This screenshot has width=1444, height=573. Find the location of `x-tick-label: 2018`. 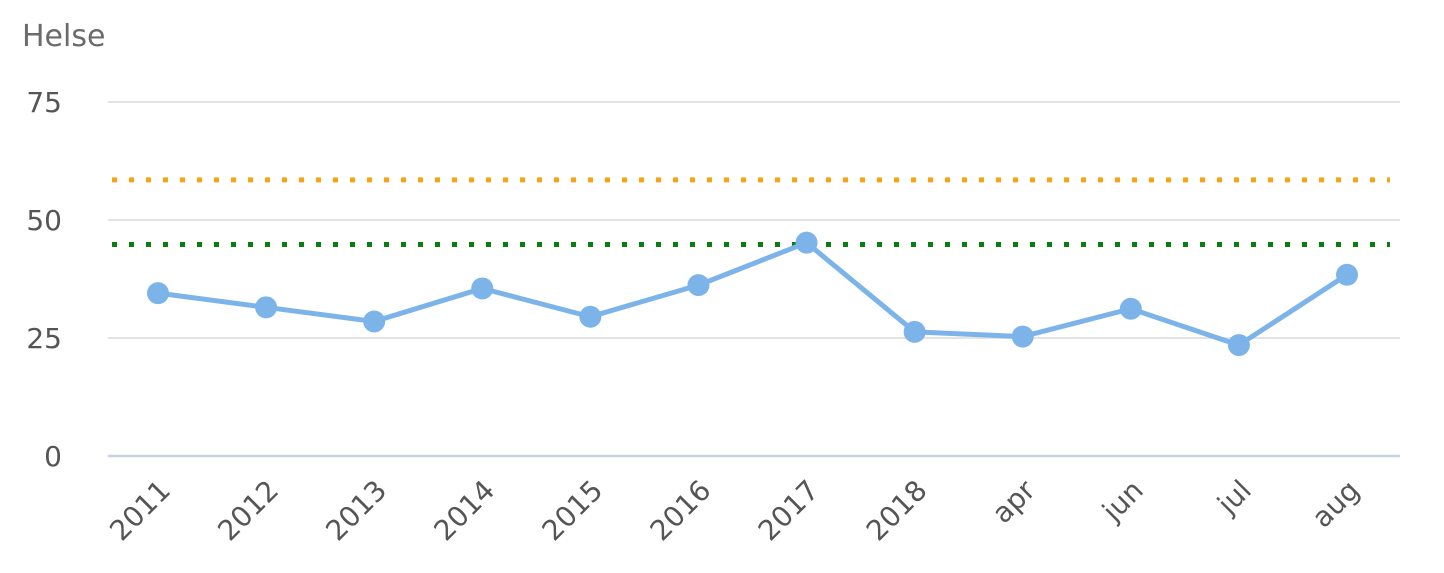

x-tick-label: 2018 is located at coordinates (897, 511).